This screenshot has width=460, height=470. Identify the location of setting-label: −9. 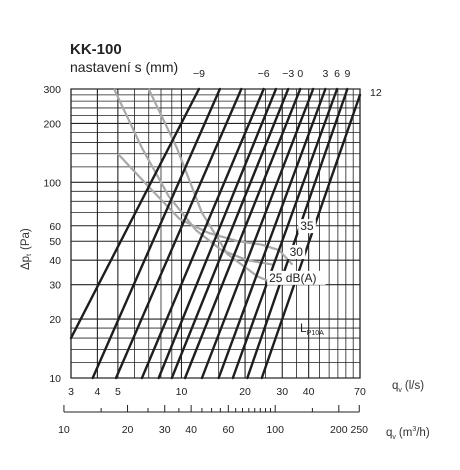
(199, 74).